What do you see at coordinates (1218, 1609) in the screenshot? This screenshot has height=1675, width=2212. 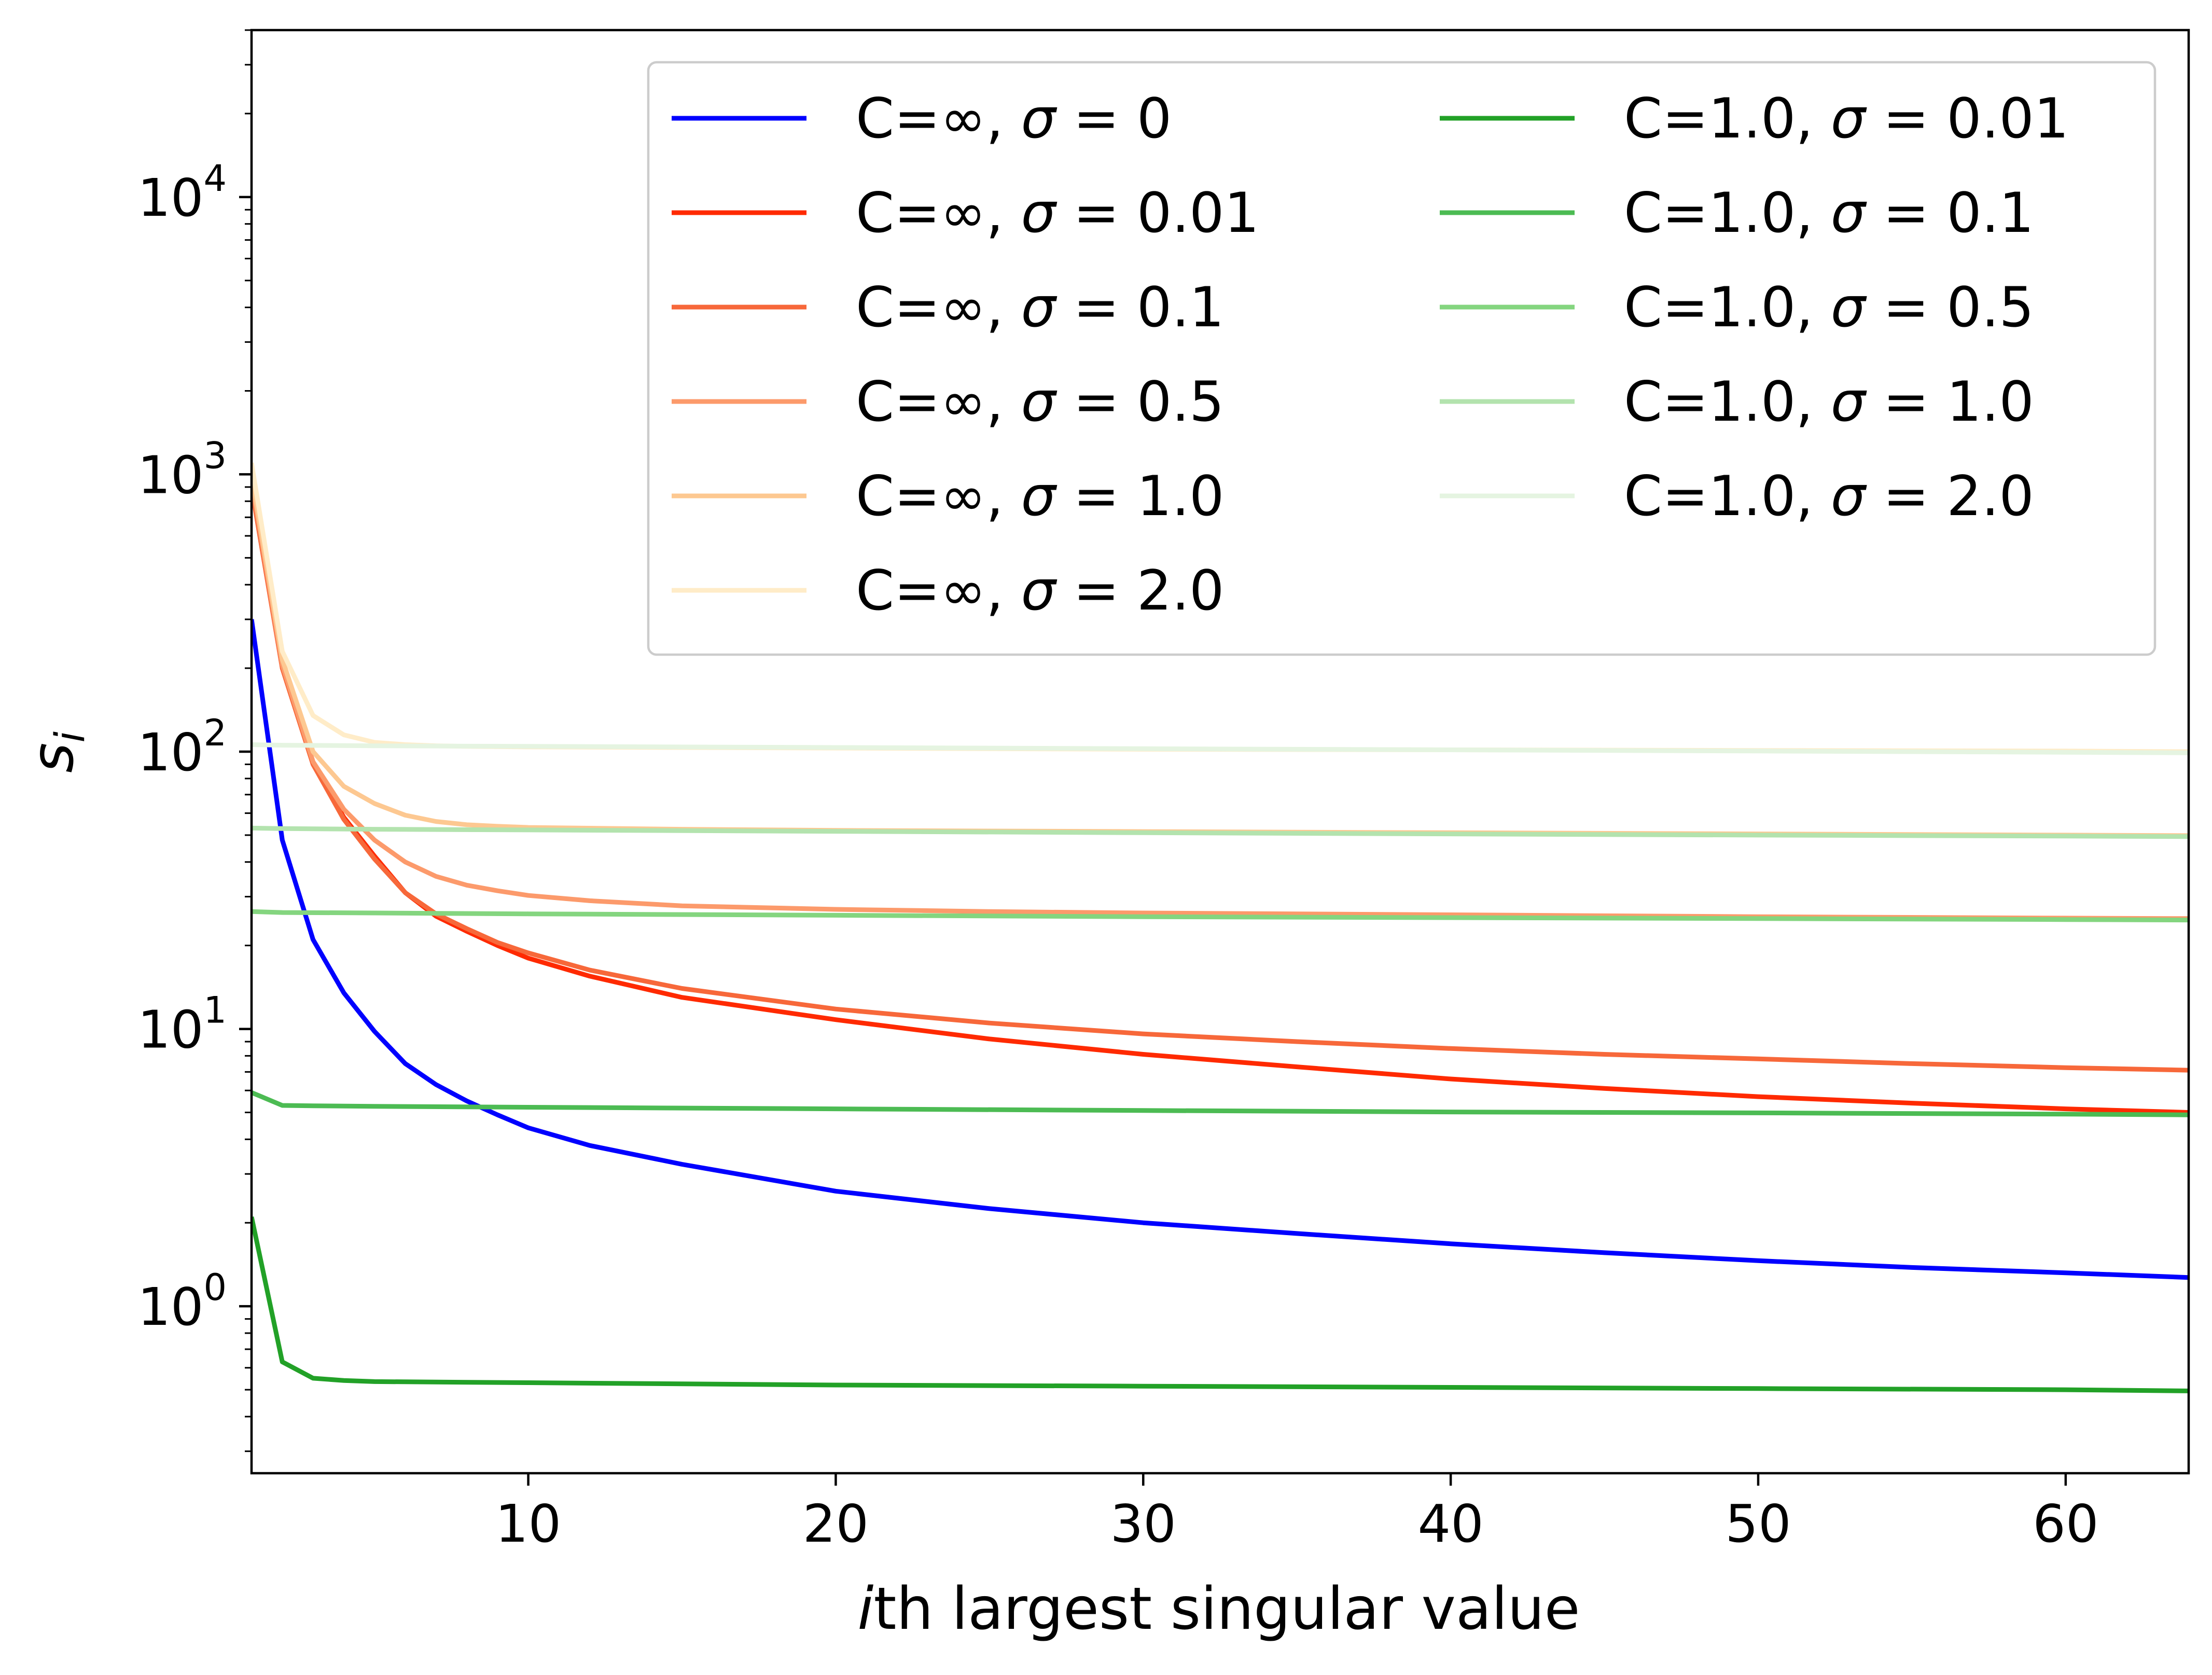 I see `x-axis-label: ith largest singular value` at bounding box center [1218, 1609].